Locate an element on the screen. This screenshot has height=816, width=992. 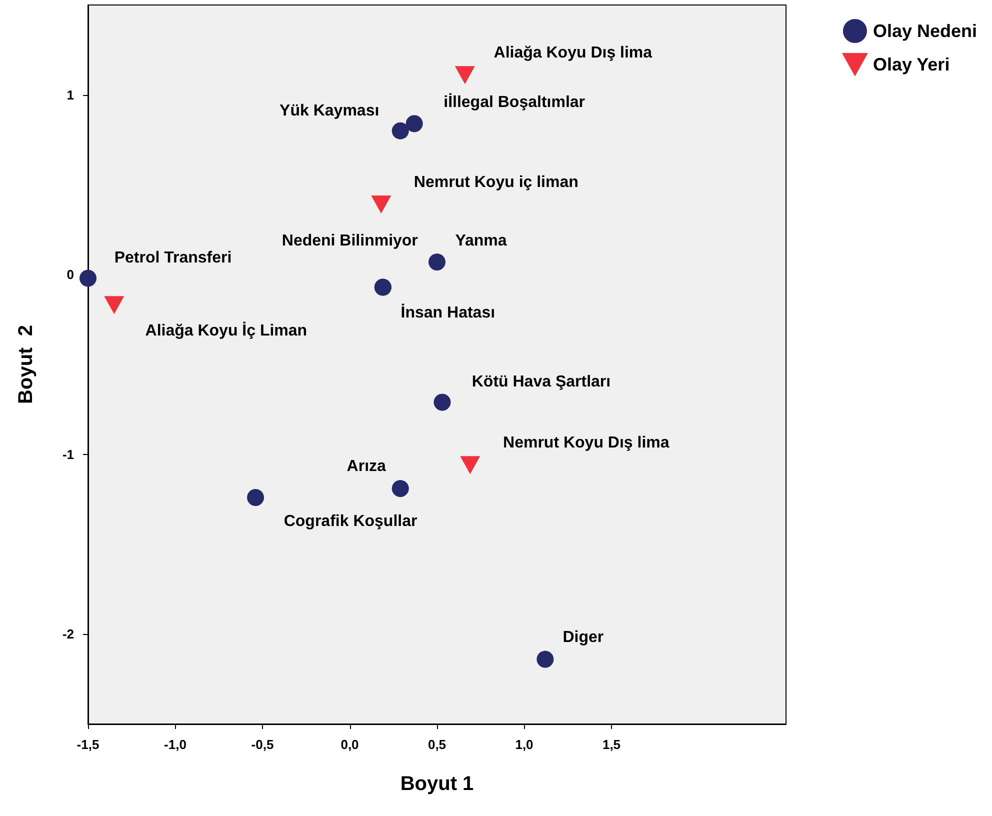
data-label: Yanma is located at coordinates (481, 241).